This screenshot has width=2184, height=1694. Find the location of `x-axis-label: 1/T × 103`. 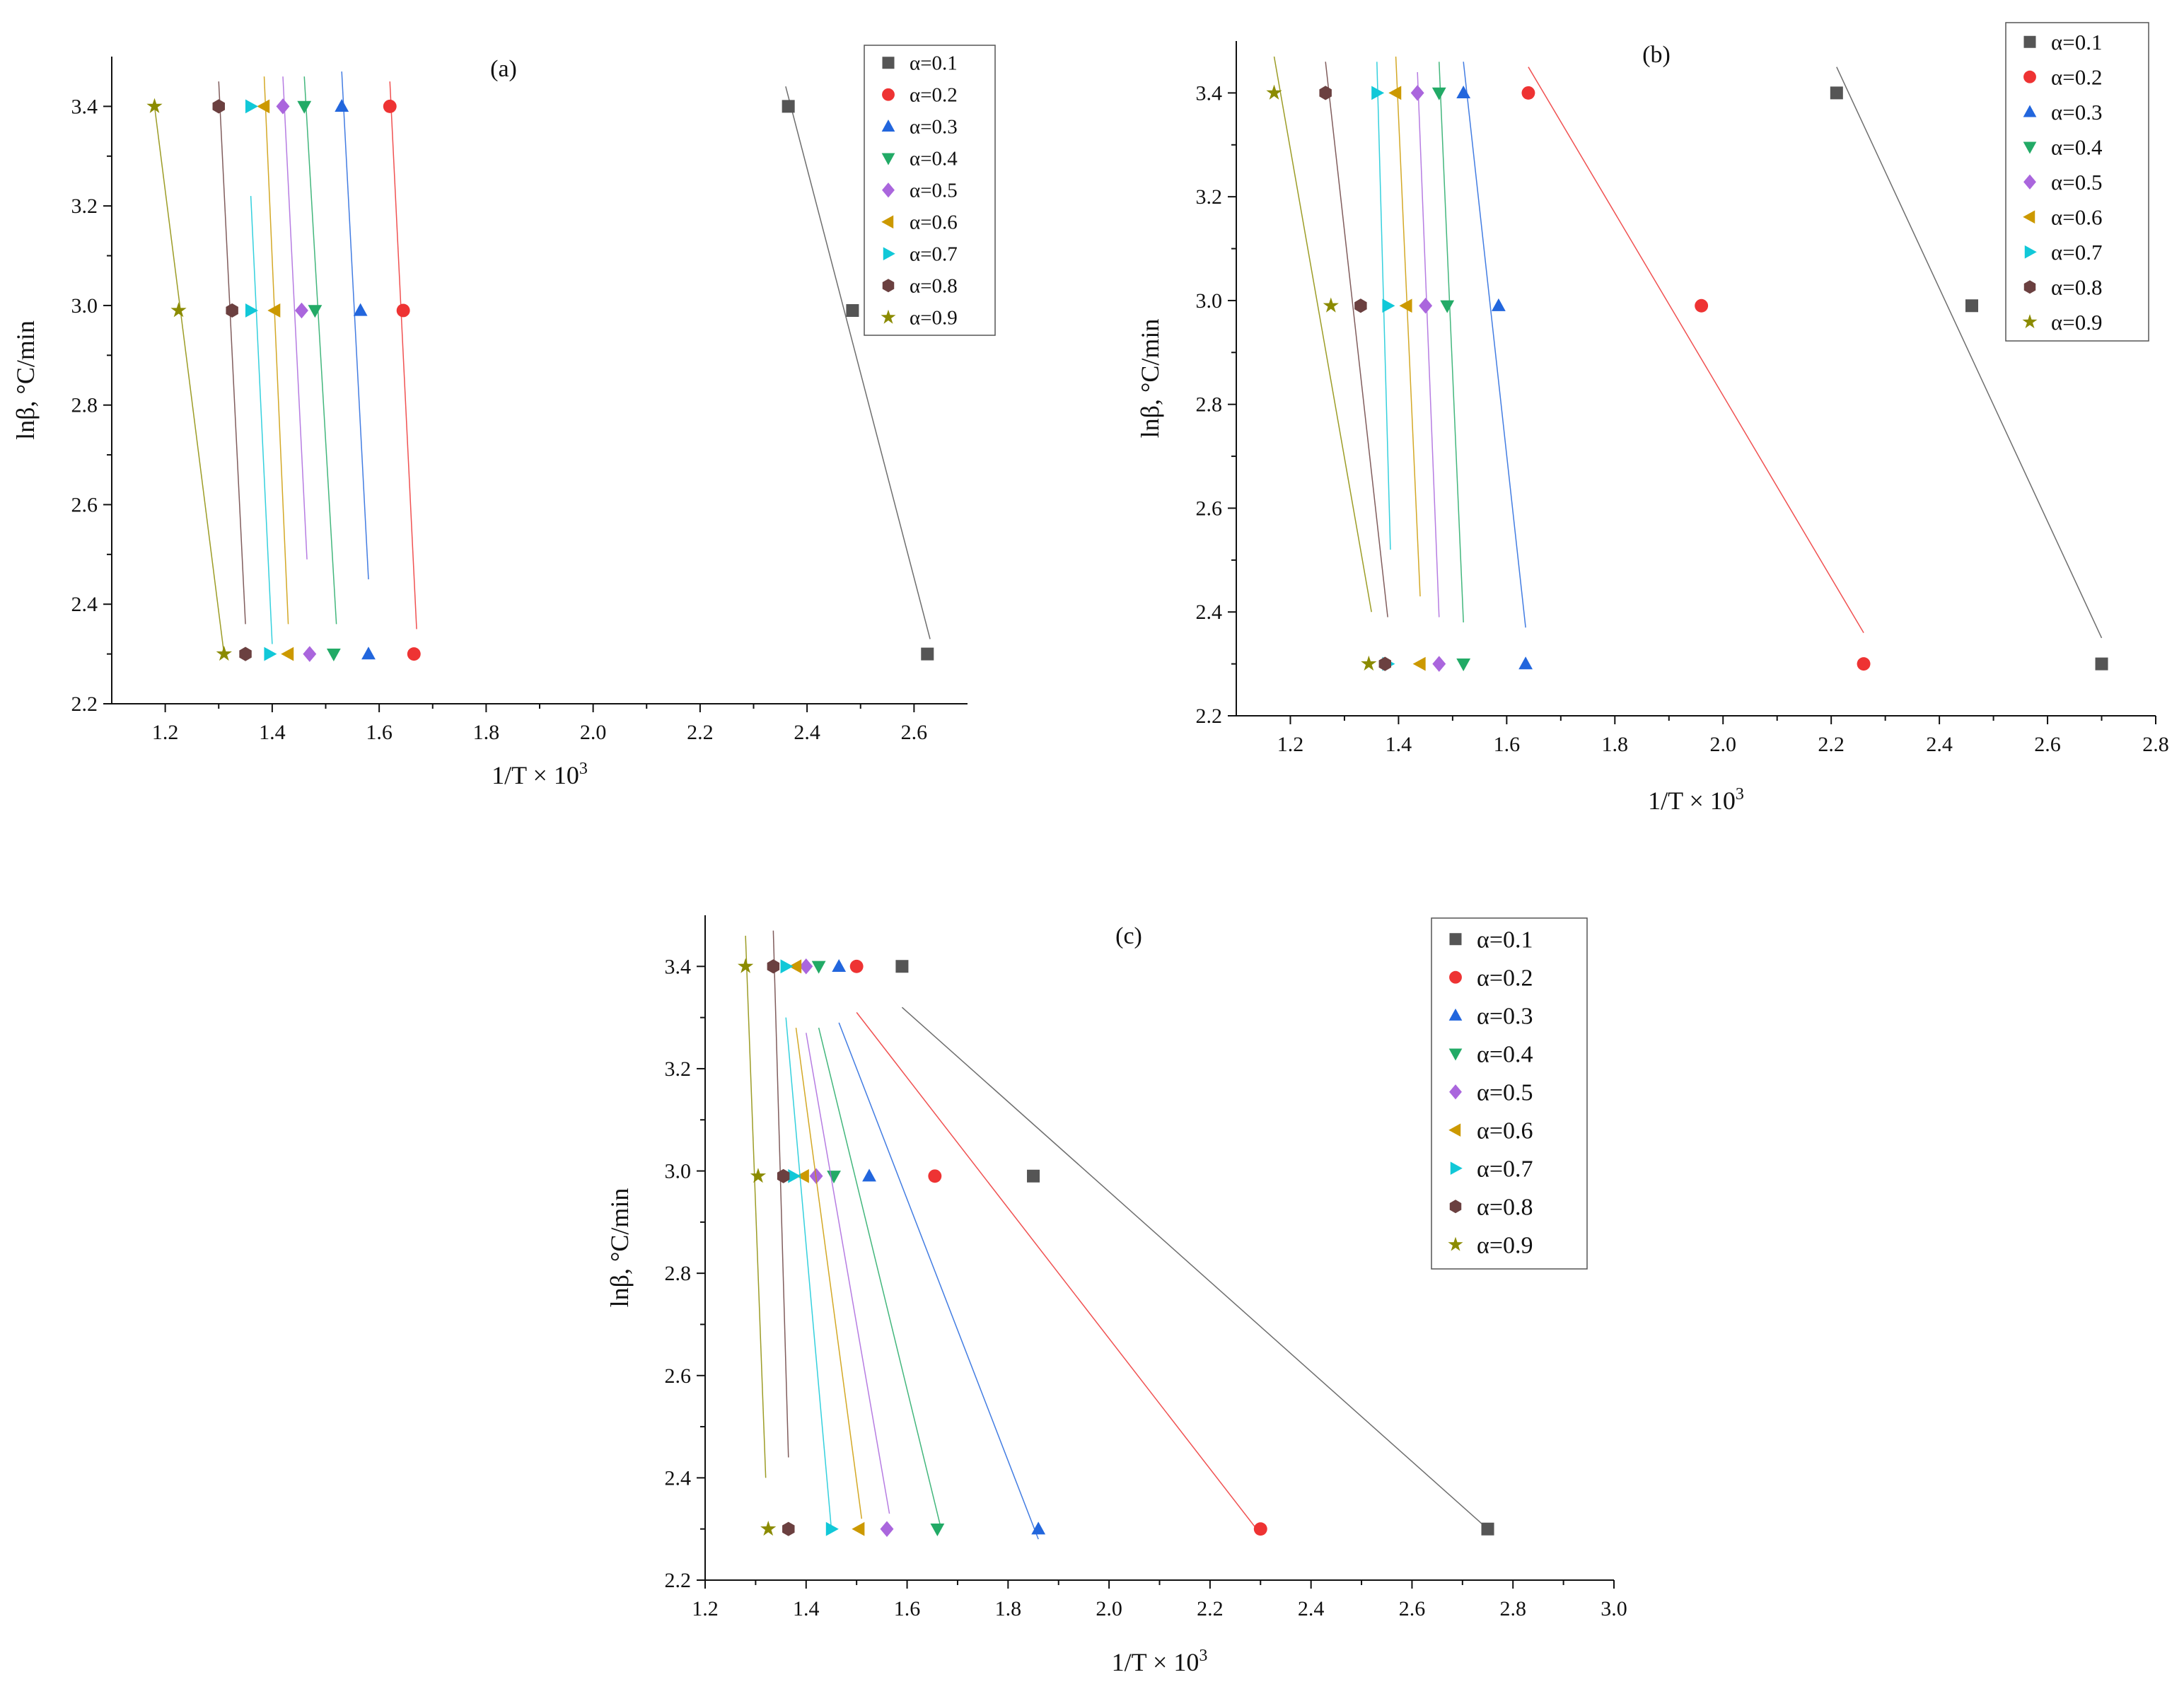

x-axis-label: 1/T × 103 is located at coordinates (1160, 1661).